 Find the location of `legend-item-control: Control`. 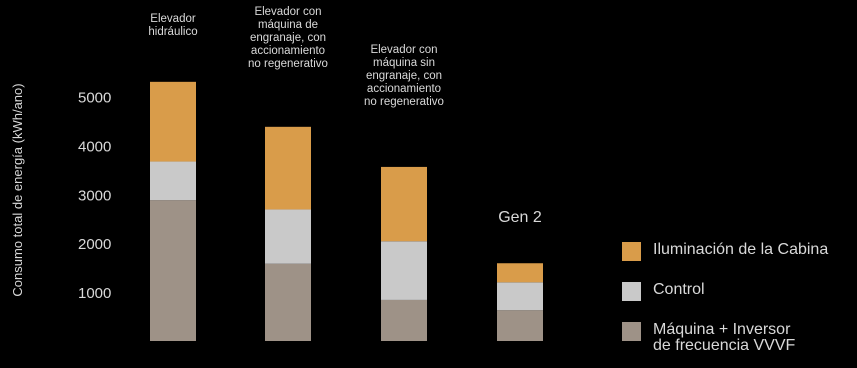

legend-item-control: Control is located at coordinates (663, 291).